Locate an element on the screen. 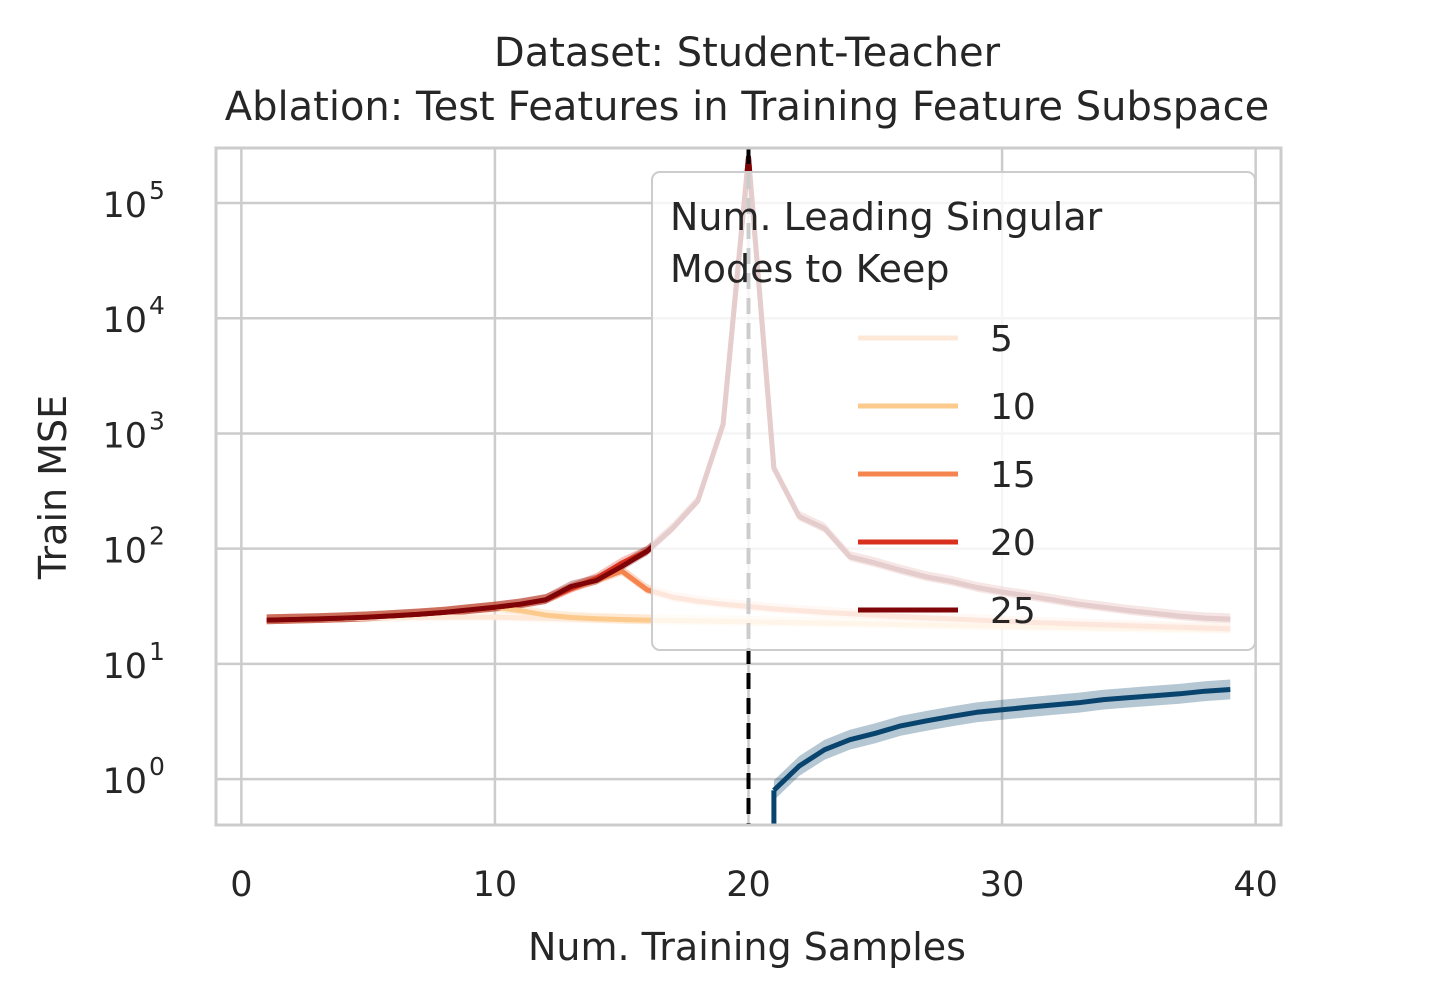  y-tick-exponent: 1 is located at coordinates (157, 651).